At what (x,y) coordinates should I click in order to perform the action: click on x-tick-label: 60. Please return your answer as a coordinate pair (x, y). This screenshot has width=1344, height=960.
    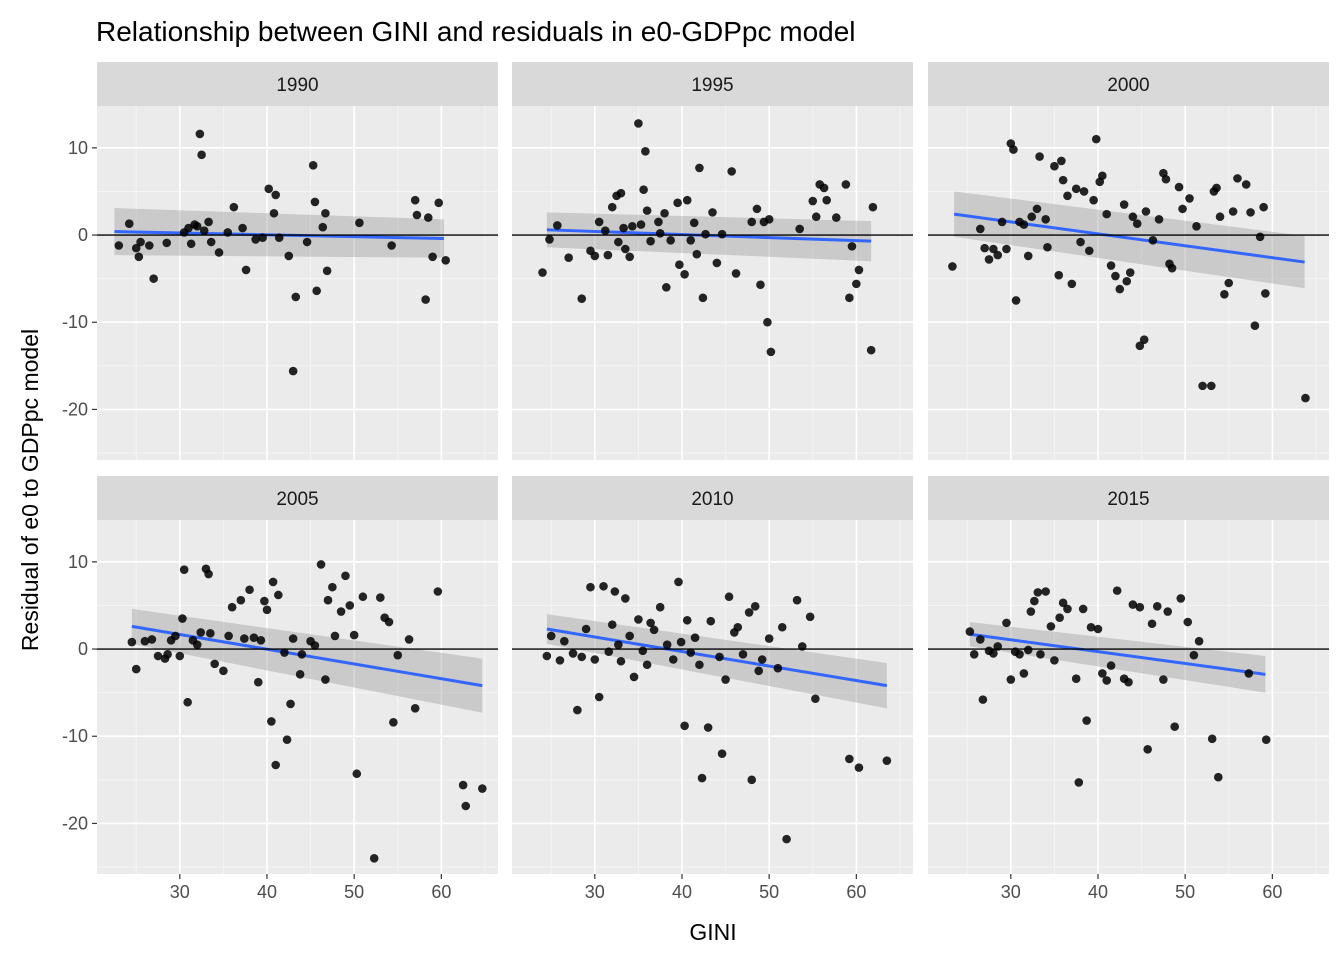
    Looking at the image, I should click on (856, 892).